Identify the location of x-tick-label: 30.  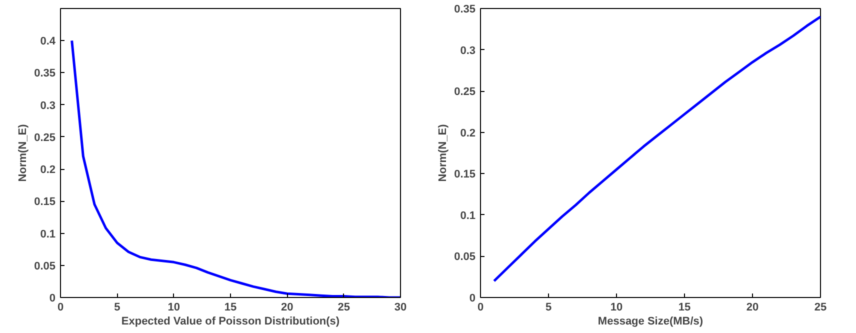
(400, 308).